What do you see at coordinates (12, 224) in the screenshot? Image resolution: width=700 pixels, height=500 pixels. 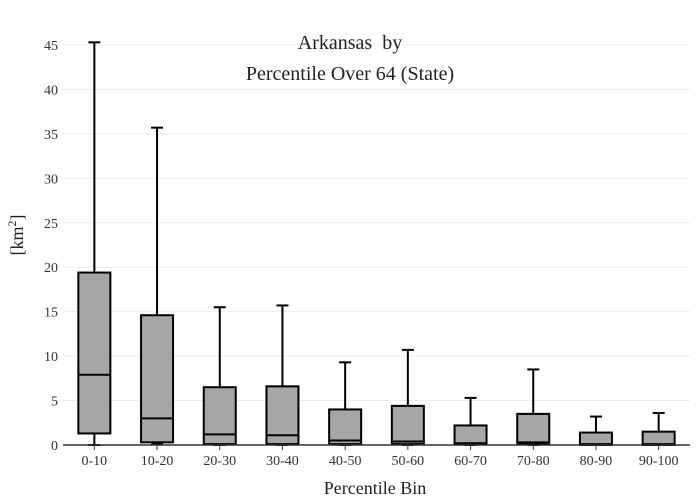 I see `y-axis-title-superscript: 2` at bounding box center [12, 224].